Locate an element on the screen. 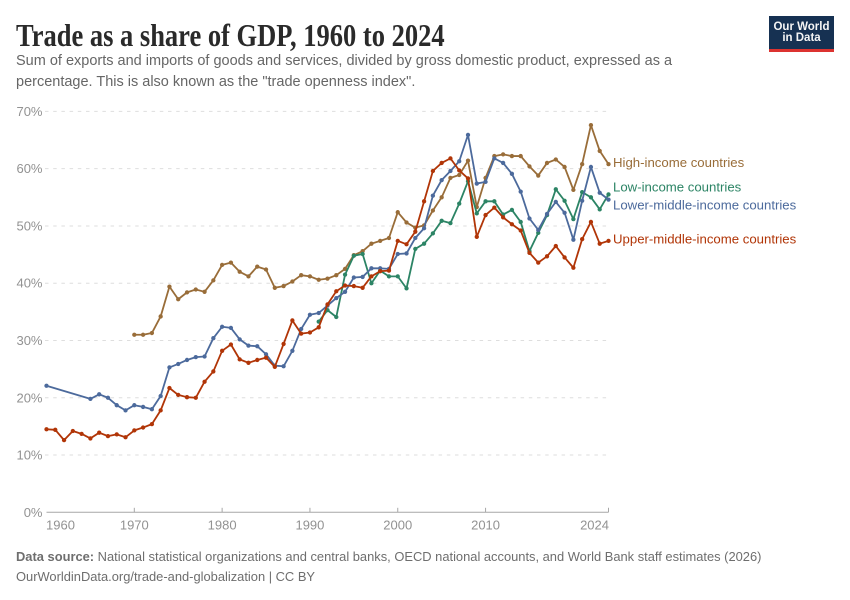  svg-text: 50% is located at coordinates (29, 225).